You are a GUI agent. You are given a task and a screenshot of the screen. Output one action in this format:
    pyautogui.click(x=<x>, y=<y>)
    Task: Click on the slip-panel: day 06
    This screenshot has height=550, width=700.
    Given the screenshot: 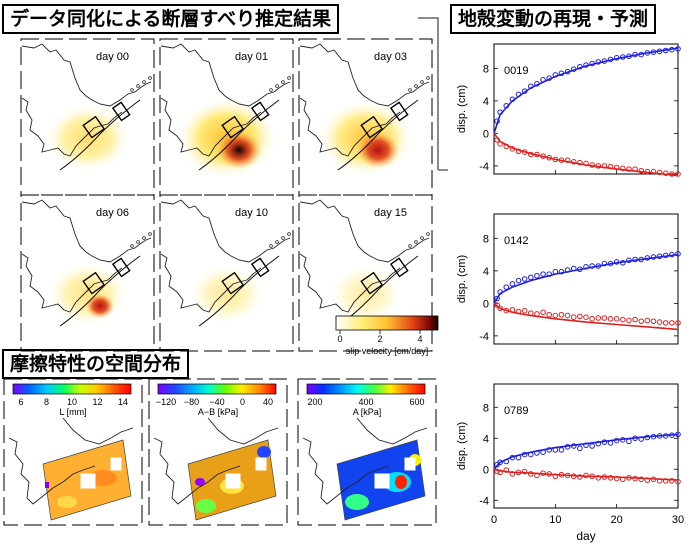 What is the action you would take?
    pyautogui.click(x=87, y=273)
    